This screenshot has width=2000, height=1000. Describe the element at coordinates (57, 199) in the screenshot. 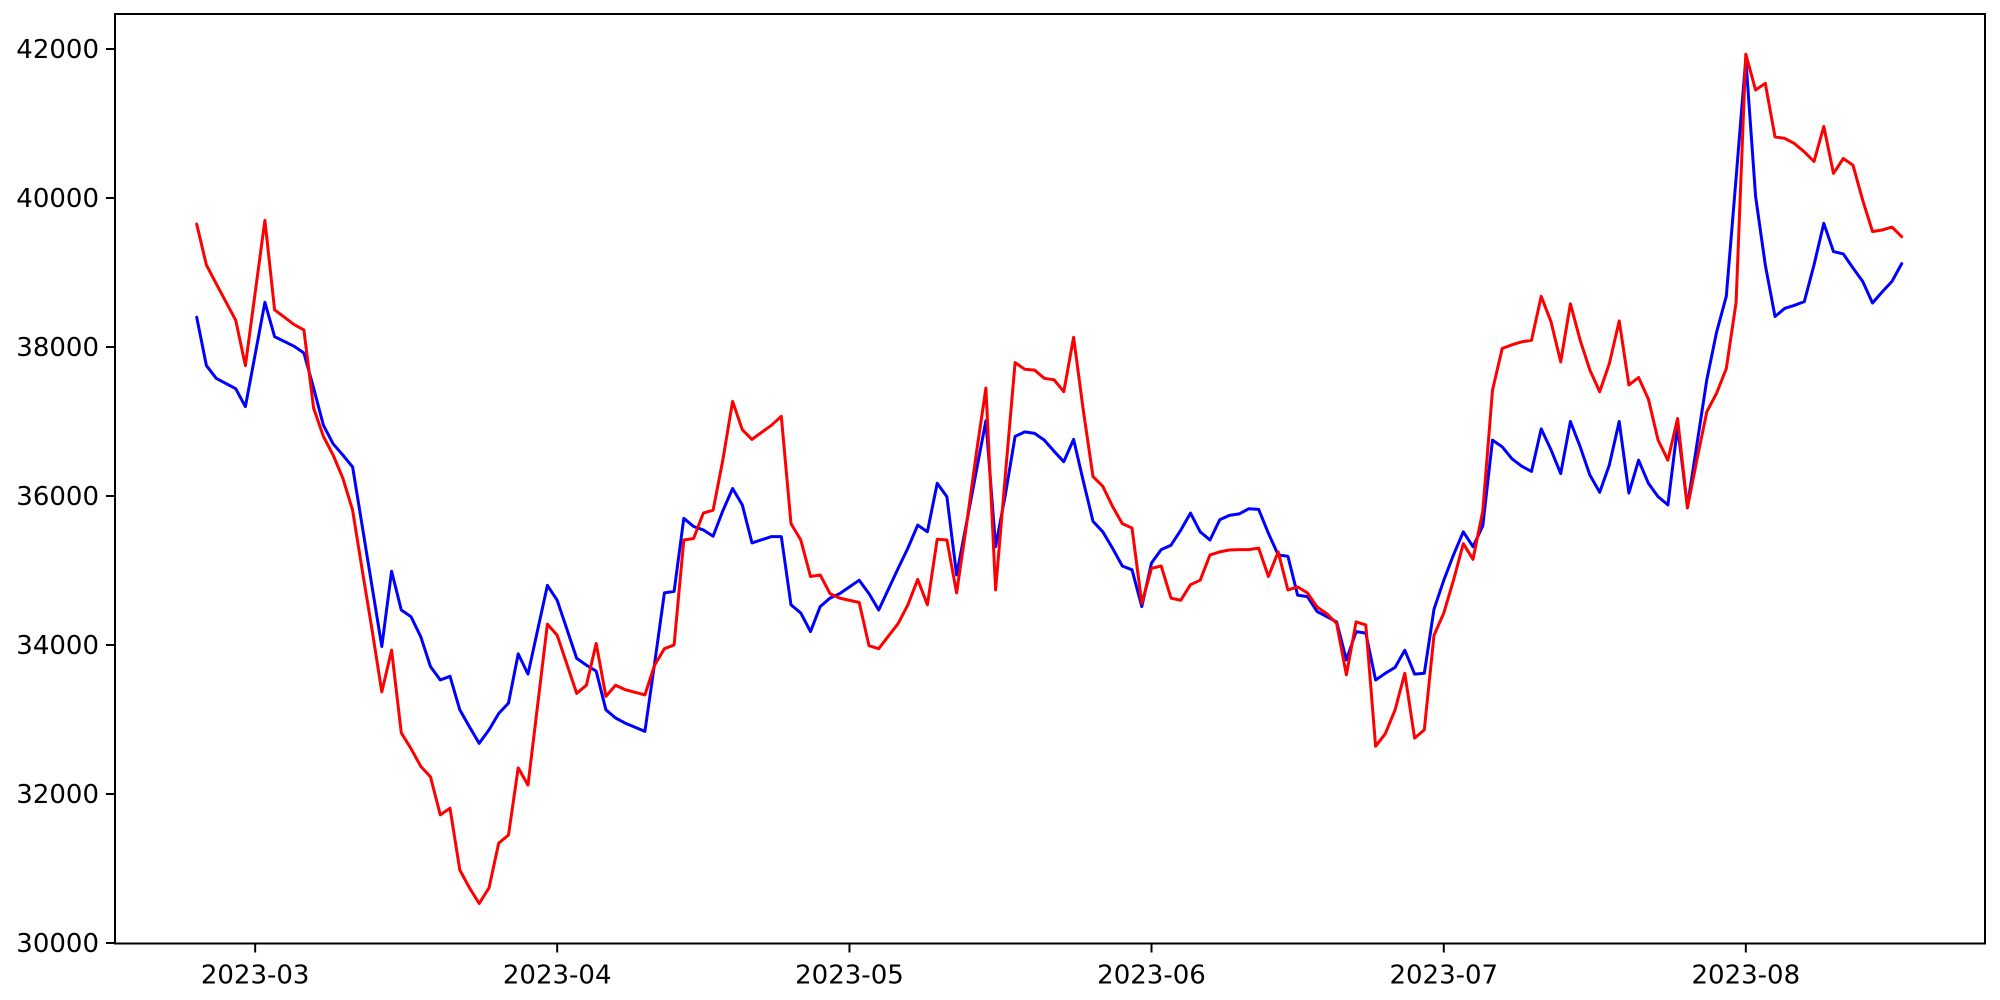

I see `y-tick-label: 40000` at that location.